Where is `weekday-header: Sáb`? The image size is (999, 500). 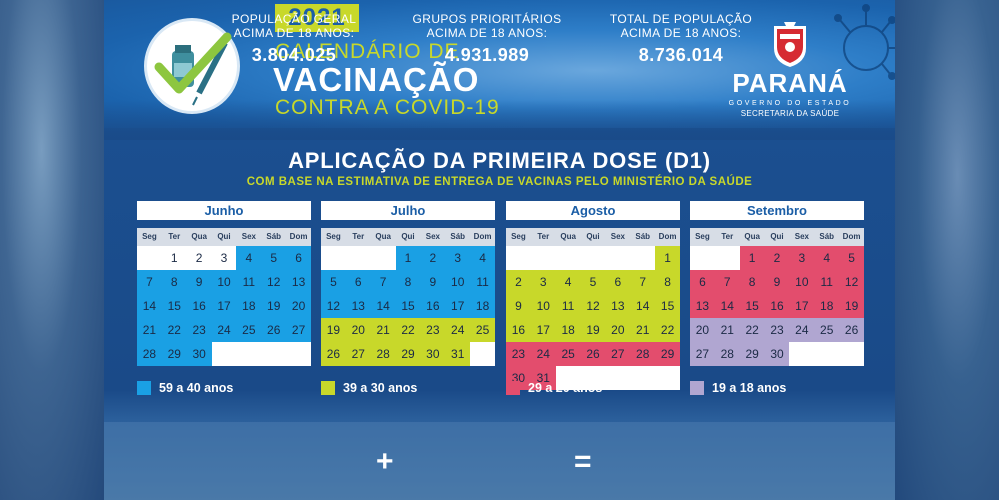
weekday-header: Sáb is located at coordinates (274, 237).